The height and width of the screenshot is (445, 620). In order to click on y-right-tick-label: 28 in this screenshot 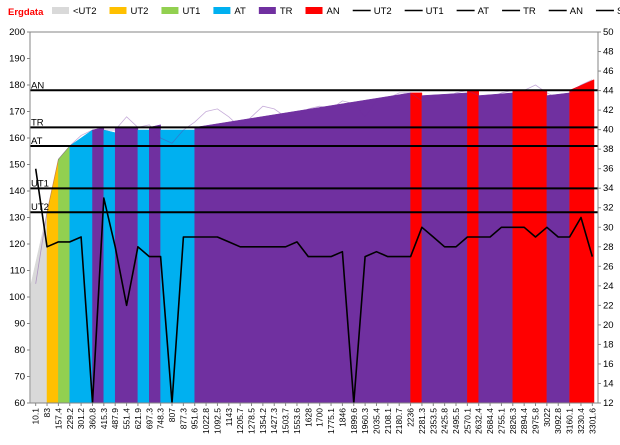, I will do `click(608, 247)`.